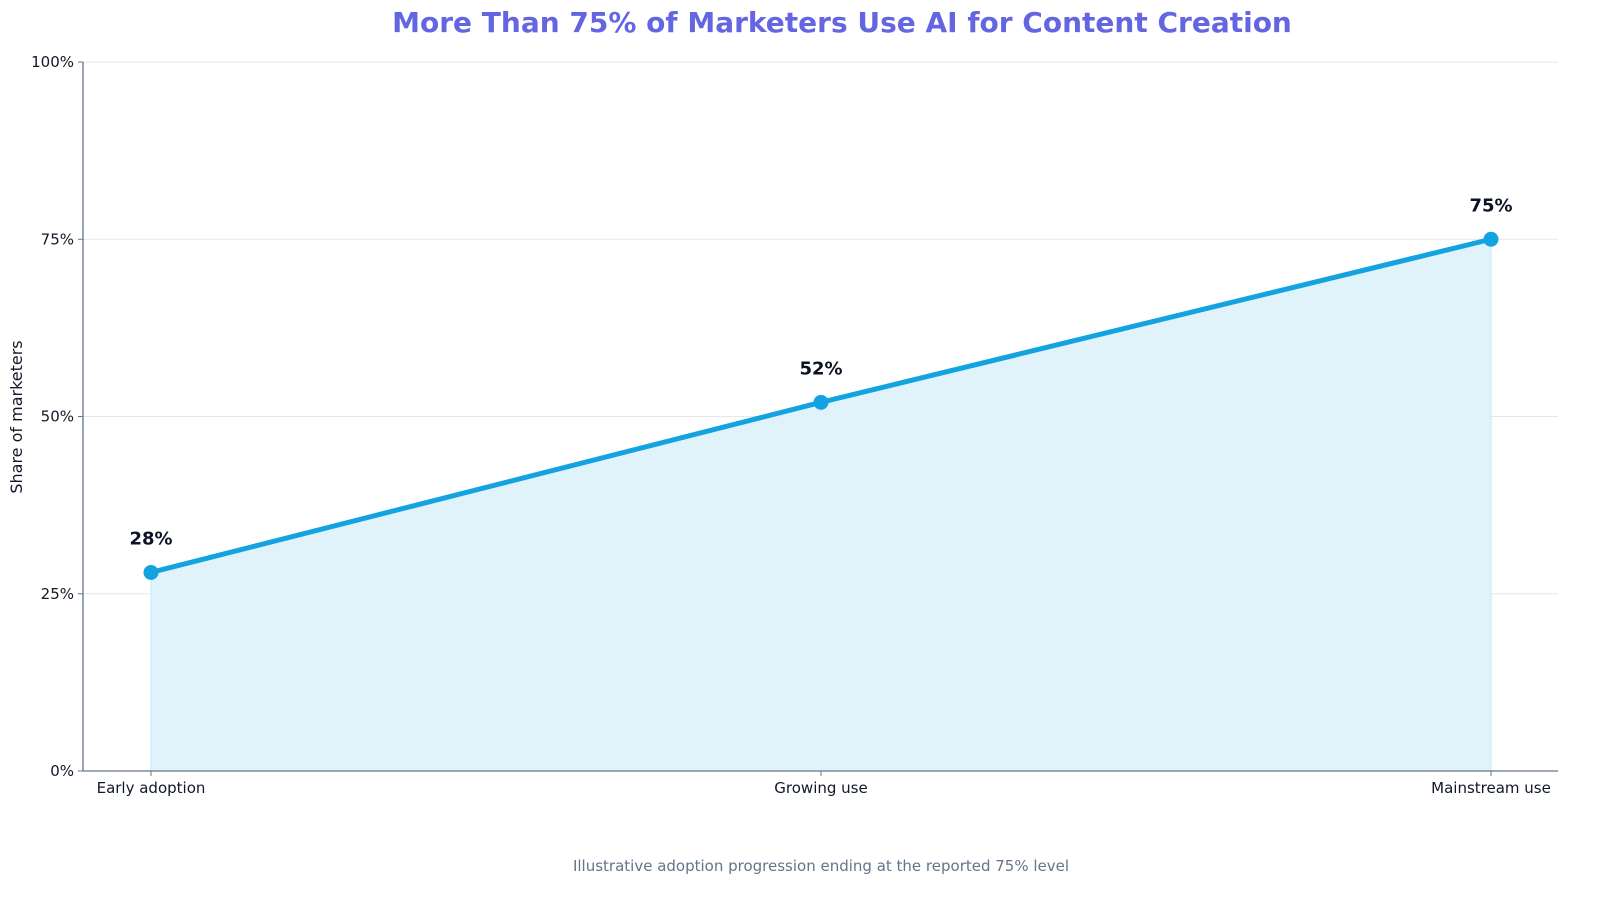 This screenshot has width=1600, height=902. What do you see at coordinates (820, 788) in the screenshot?
I see `x-tick-label-1: Growing use` at bounding box center [820, 788].